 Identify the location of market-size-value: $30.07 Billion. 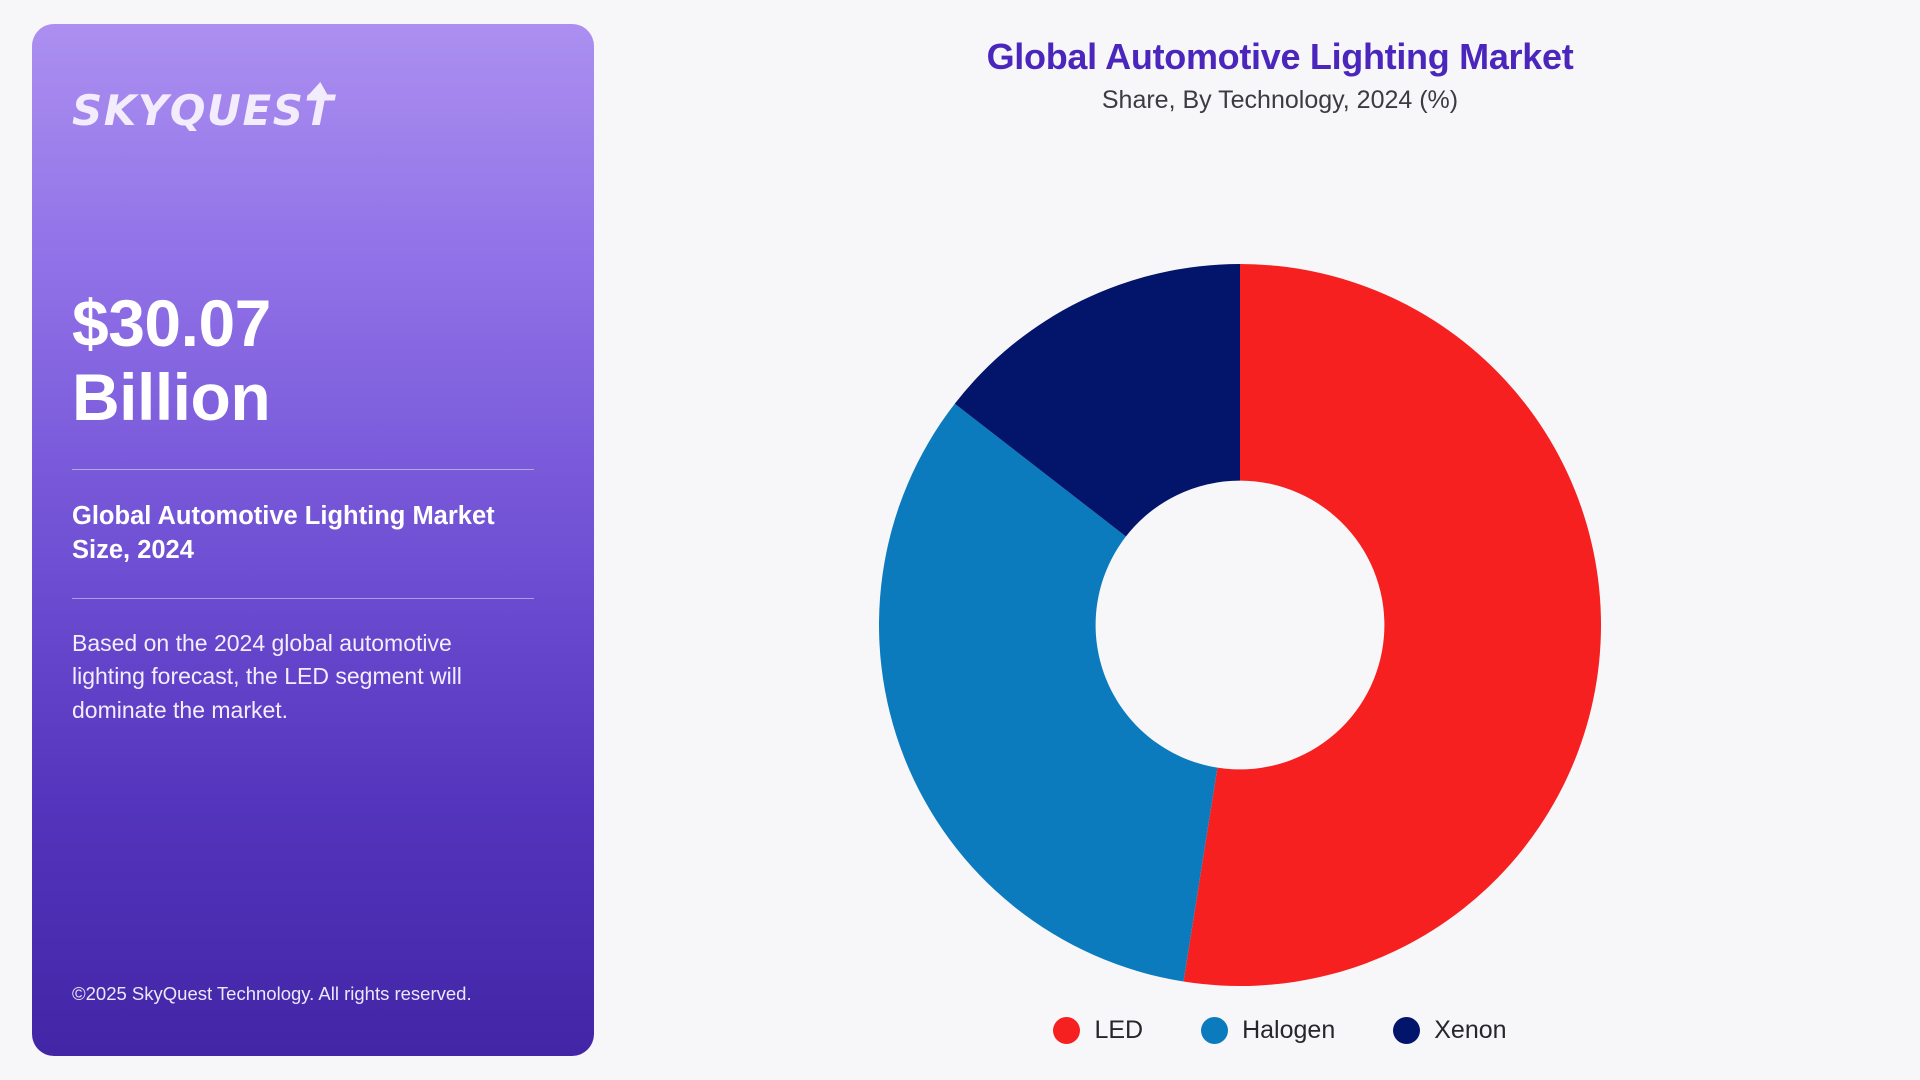
(171, 360).